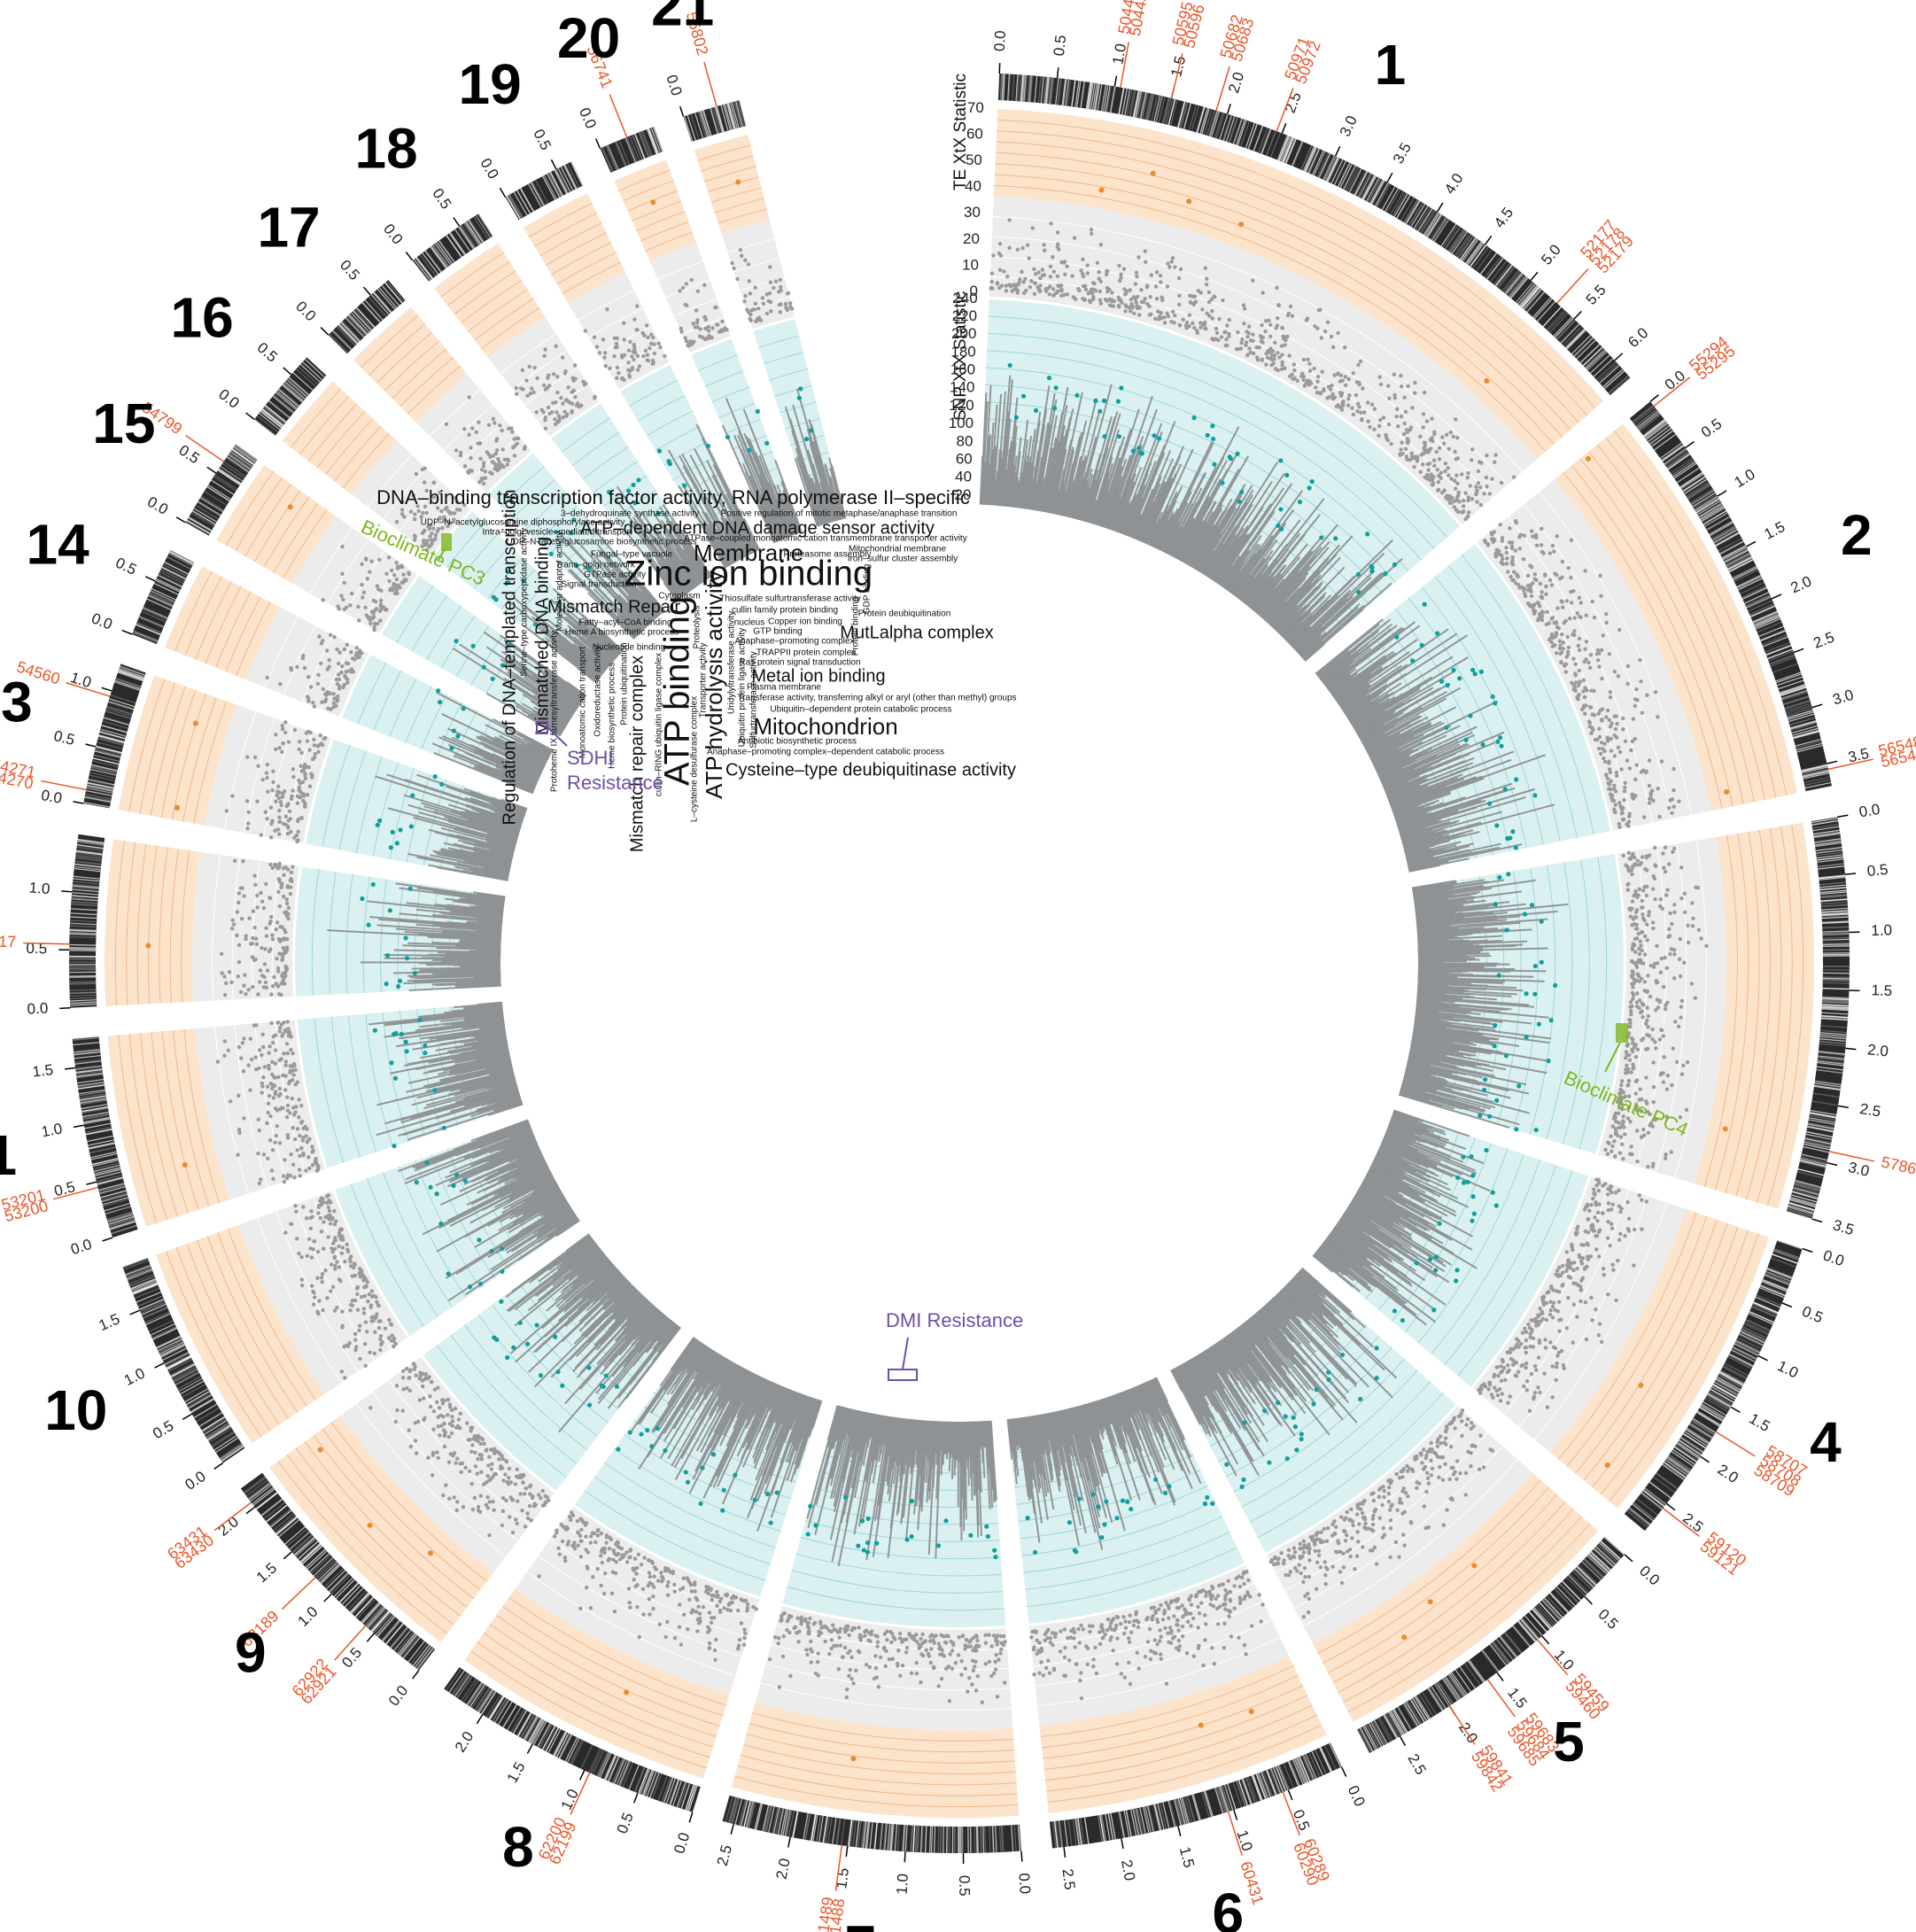 The height and width of the screenshot is (1932, 1916). I want to click on te-axis-tick: 20, so click(972, 238).